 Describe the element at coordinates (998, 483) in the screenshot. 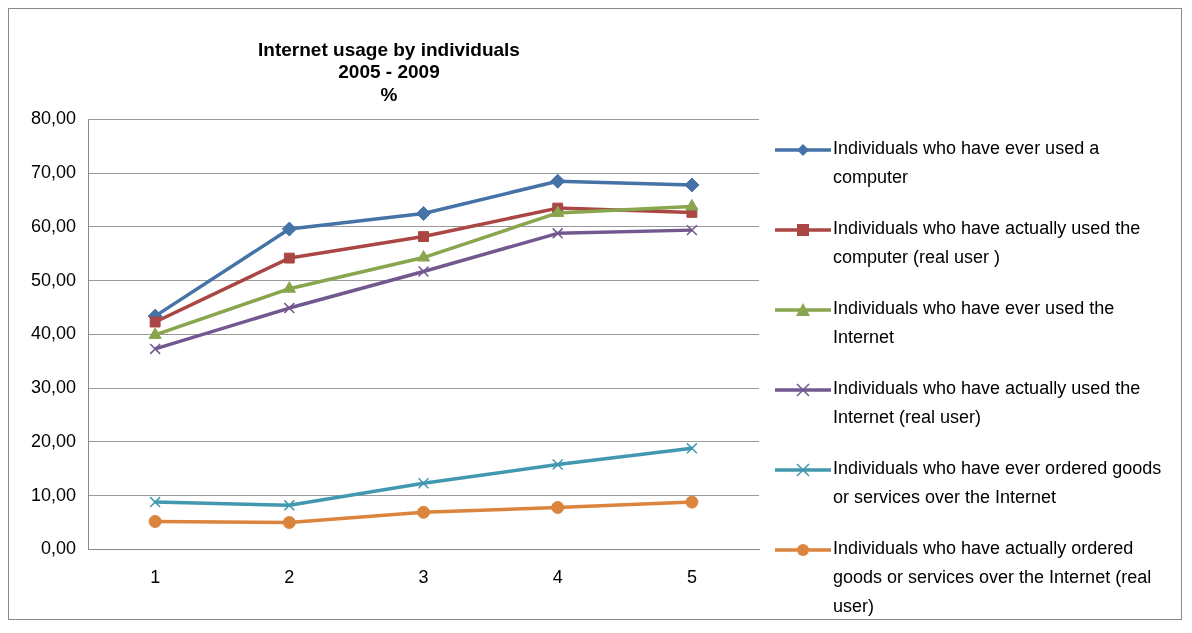

I see `legend-label: Individuals who have ever ordered goods or services over the Internet` at that location.